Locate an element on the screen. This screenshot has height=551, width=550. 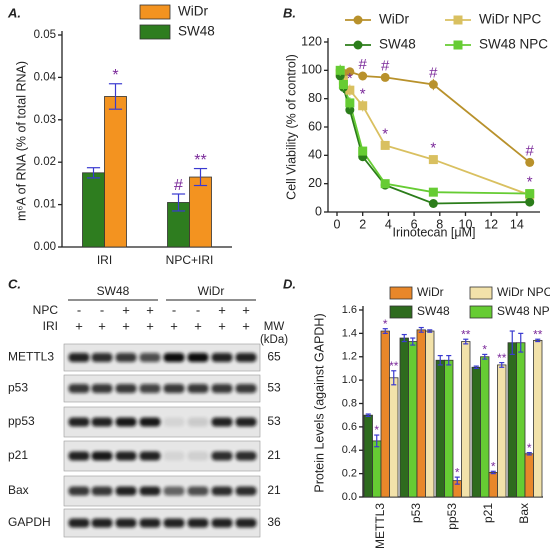
mw-header: (kDa) is located at coordinates (274, 340).